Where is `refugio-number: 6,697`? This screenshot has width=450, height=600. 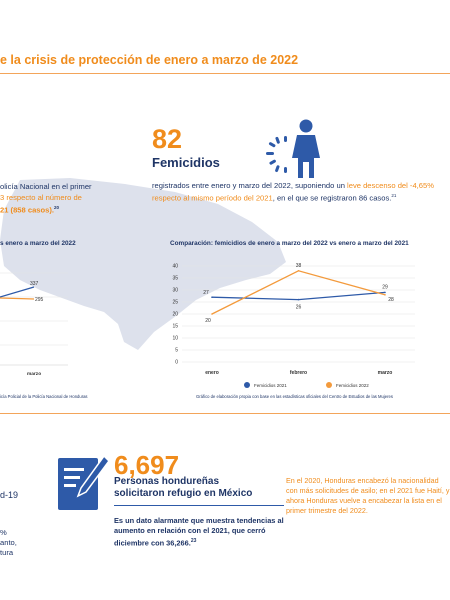
refugio-number: 6,697 is located at coordinates (147, 465).